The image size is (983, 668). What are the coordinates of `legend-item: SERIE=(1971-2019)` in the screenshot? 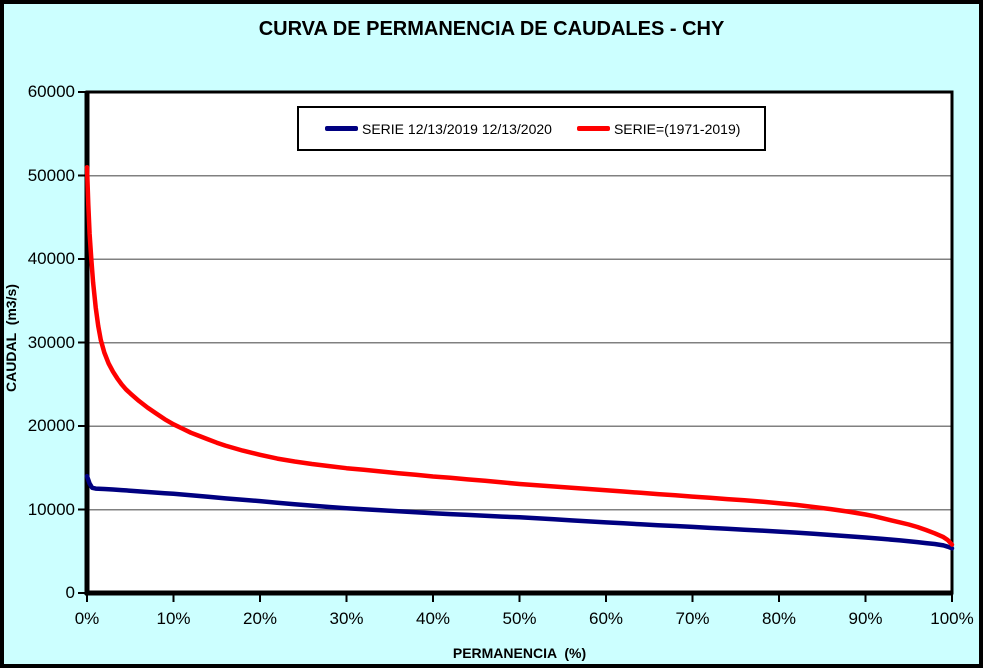 It's located at (658, 128).